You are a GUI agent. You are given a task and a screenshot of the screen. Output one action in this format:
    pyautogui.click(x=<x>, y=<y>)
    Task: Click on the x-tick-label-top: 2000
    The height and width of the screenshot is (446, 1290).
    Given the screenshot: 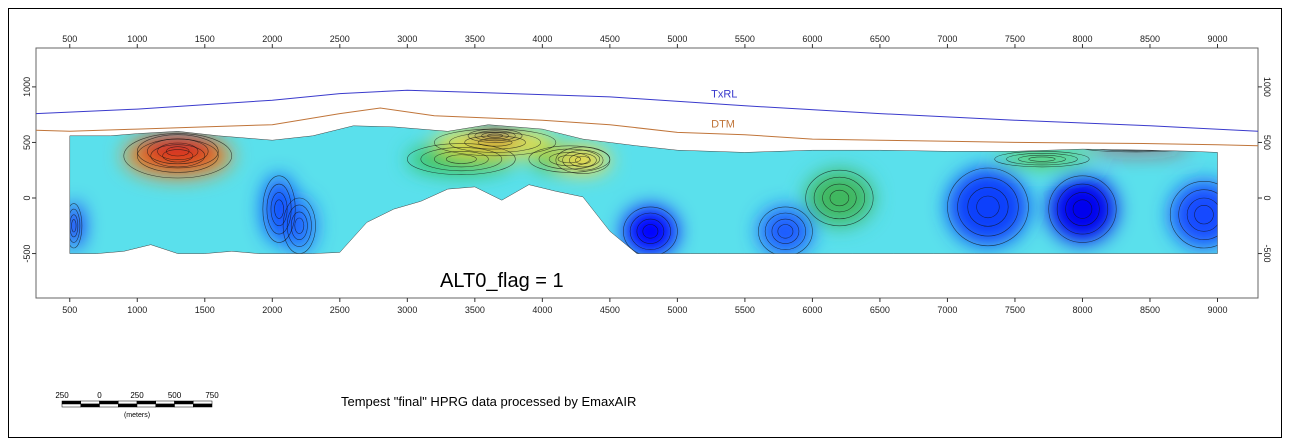 What is the action you would take?
    pyautogui.click(x=272, y=39)
    